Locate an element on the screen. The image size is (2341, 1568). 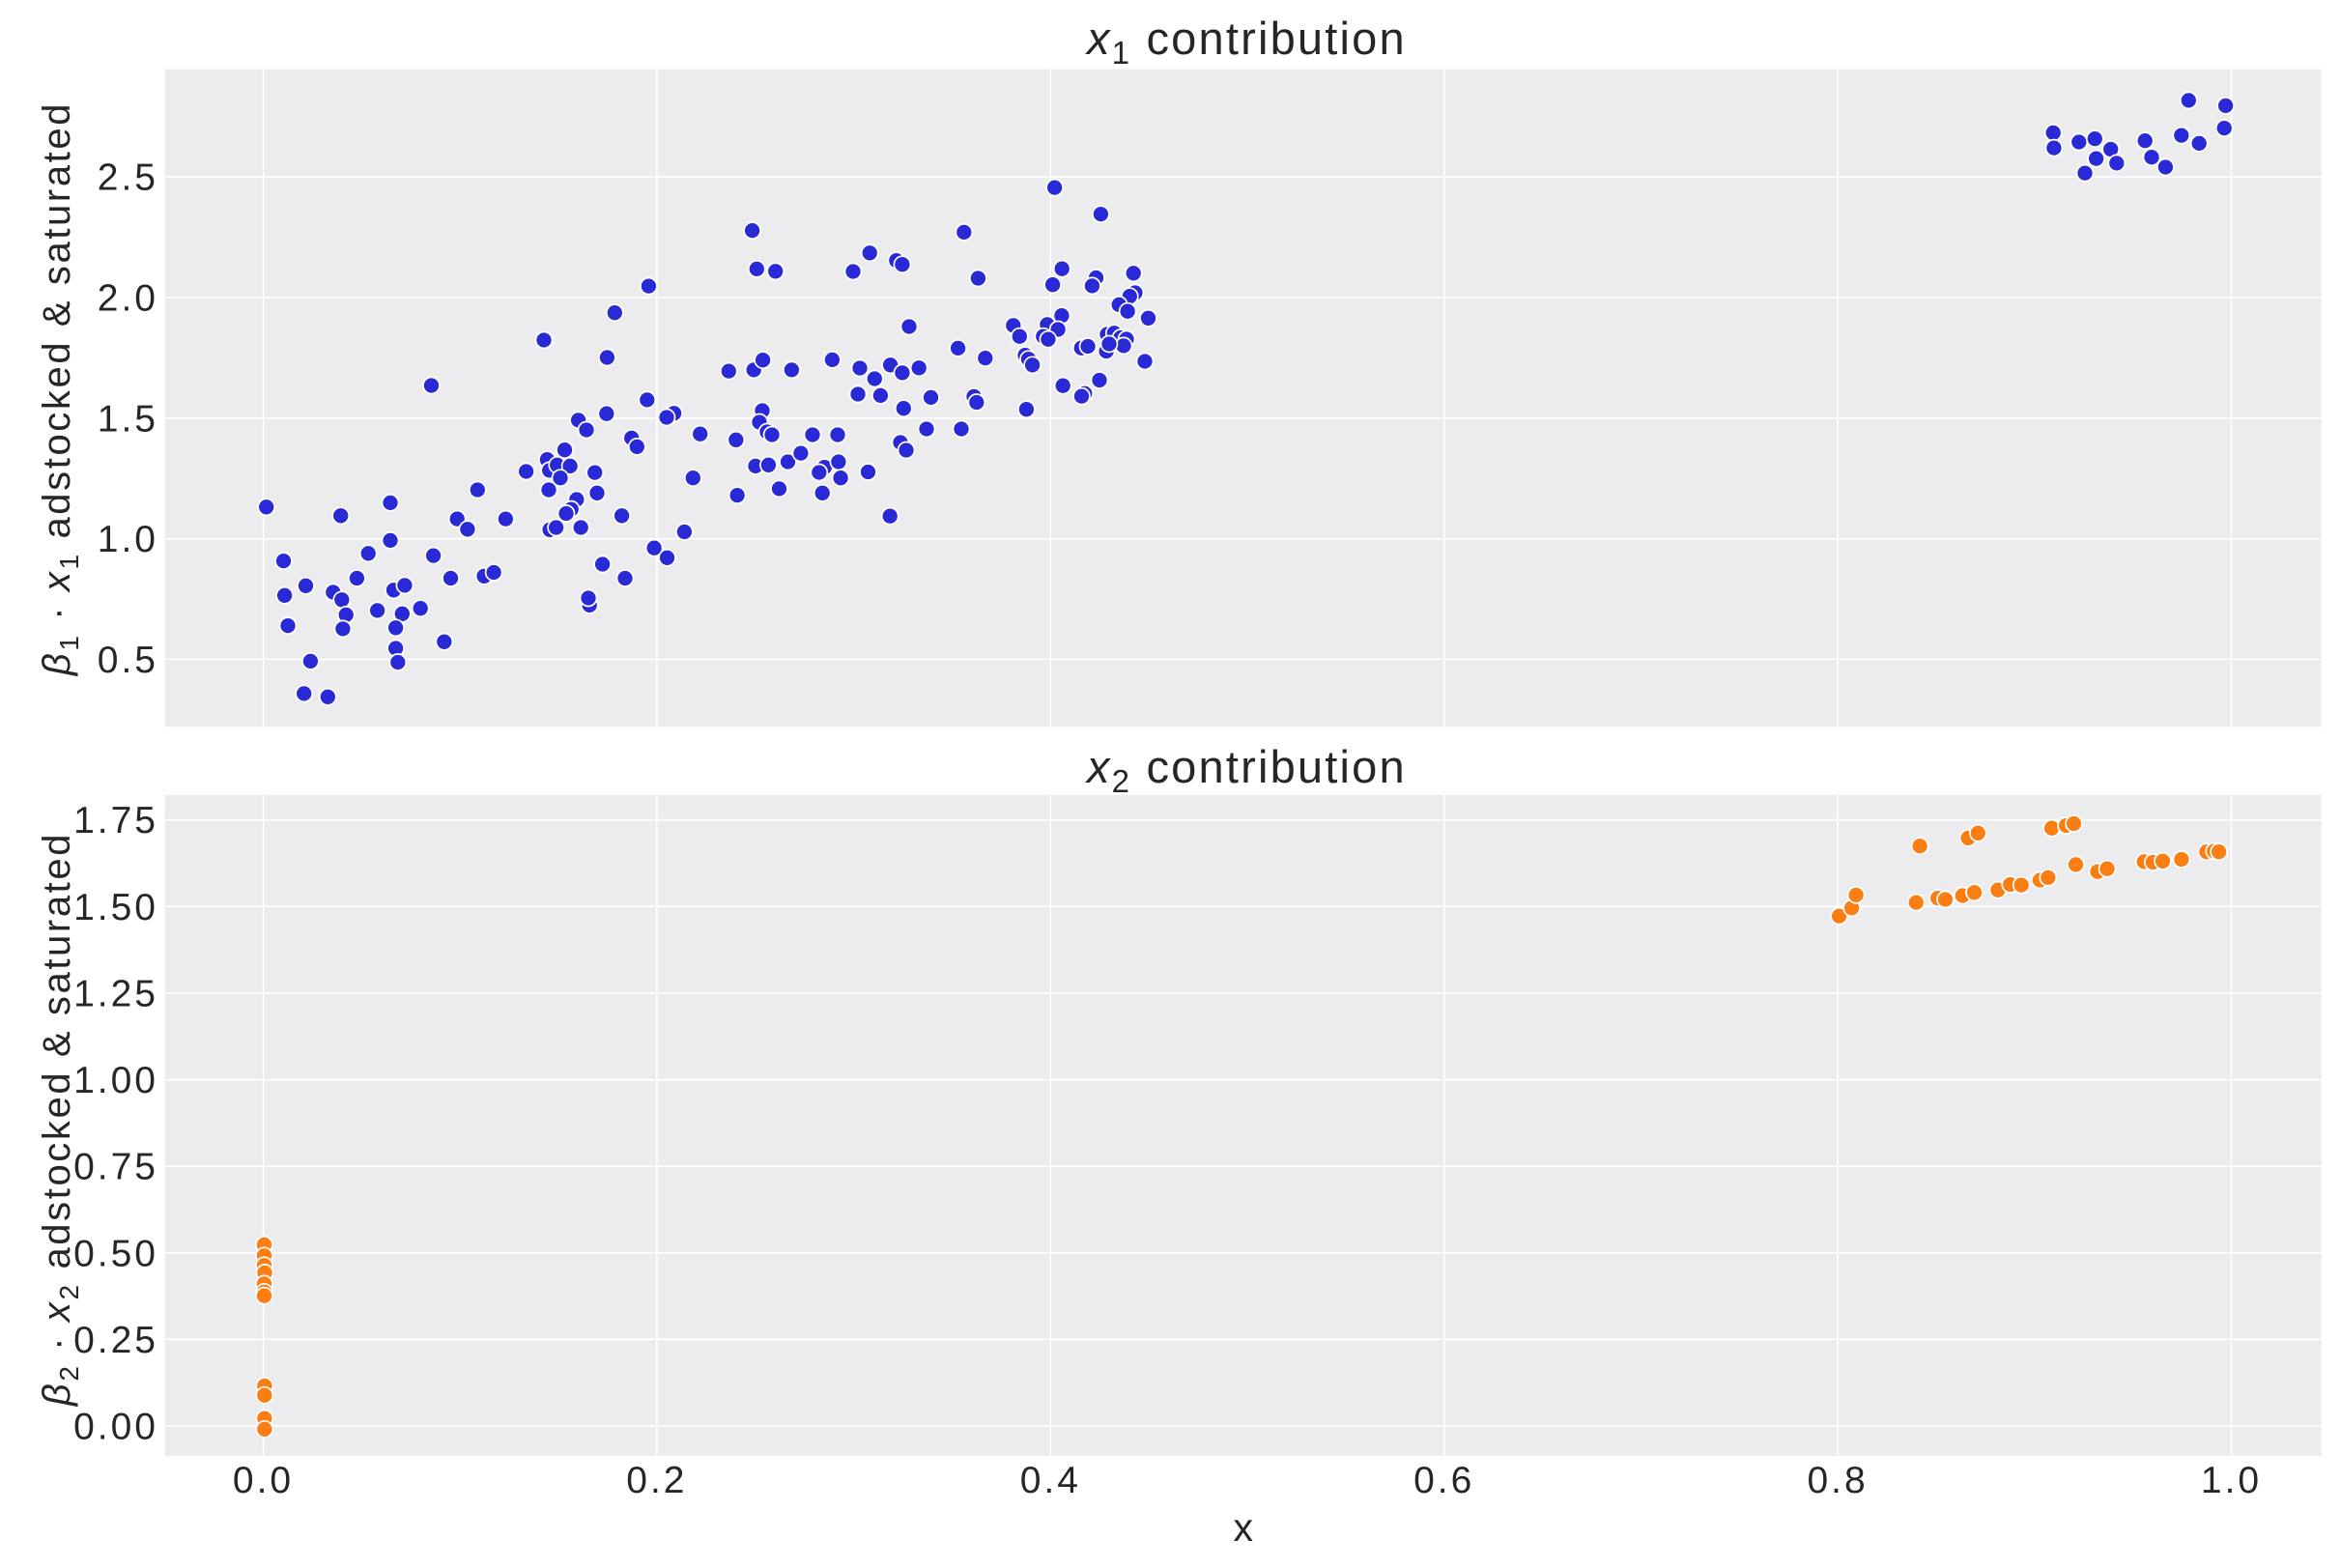
svg-text: 0.5 is located at coordinates (128, 660).